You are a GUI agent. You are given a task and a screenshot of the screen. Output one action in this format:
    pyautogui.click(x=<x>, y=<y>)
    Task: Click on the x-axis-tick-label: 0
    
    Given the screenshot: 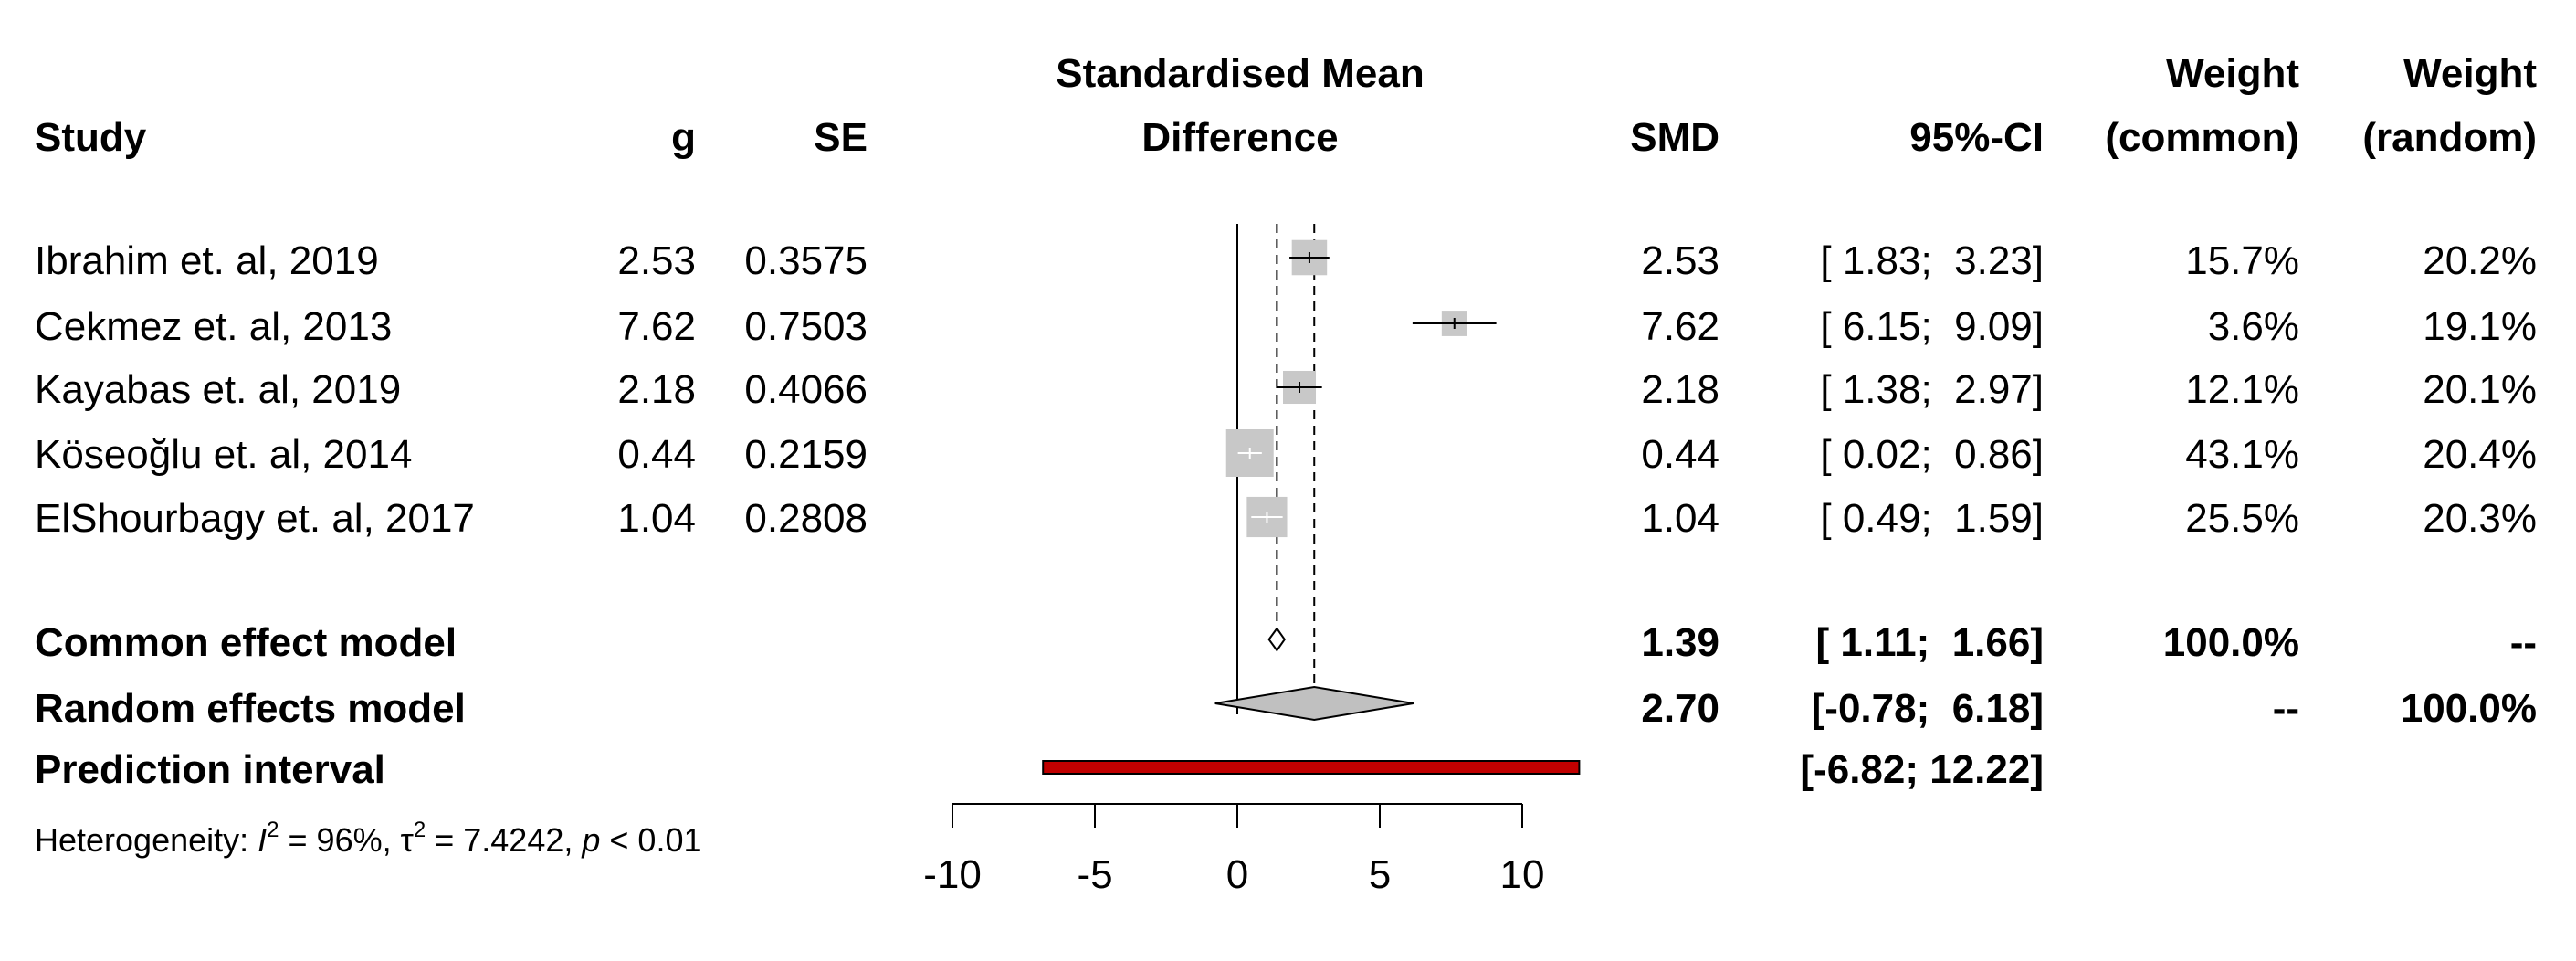 What is the action you would take?
    pyautogui.click(x=1237, y=874)
    